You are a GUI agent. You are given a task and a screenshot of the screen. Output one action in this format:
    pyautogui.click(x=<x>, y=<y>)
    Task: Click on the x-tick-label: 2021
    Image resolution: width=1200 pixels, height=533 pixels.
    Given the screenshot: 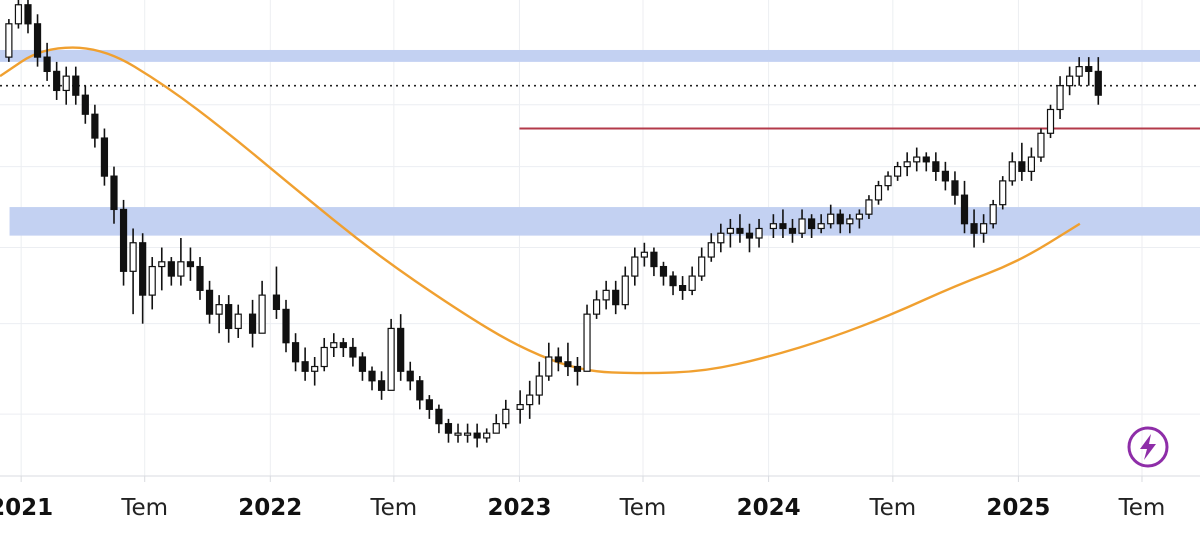 What is the action you would take?
    pyautogui.click(x=26, y=508)
    